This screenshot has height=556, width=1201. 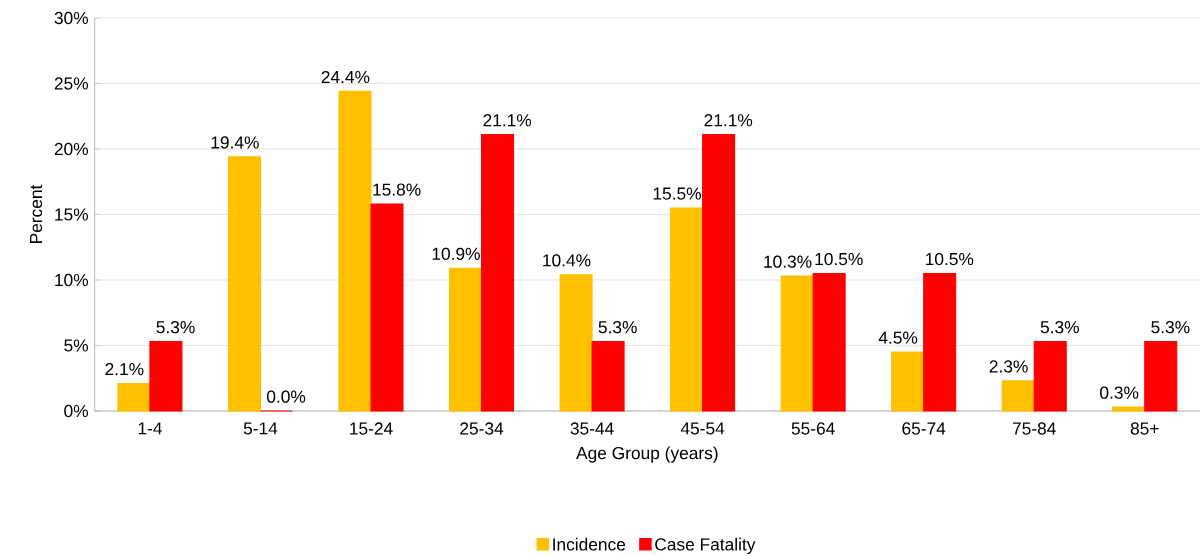 I want to click on x-tick-label: 1-4, so click(x=150, y=428).